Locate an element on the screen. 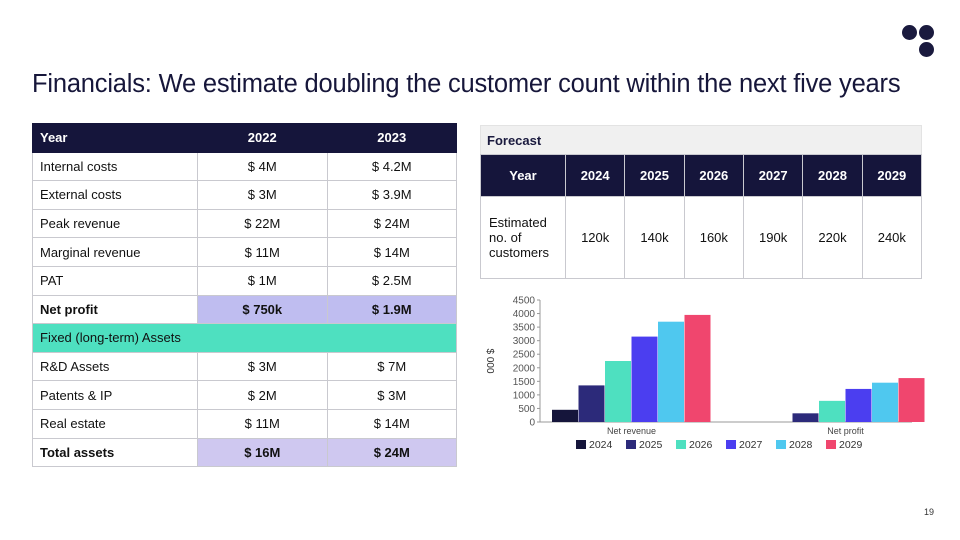 This screenshot has width=960, height=540. row-external-costs: External costs $ 3M $ 3.9M is located at coordinates (245, 195).